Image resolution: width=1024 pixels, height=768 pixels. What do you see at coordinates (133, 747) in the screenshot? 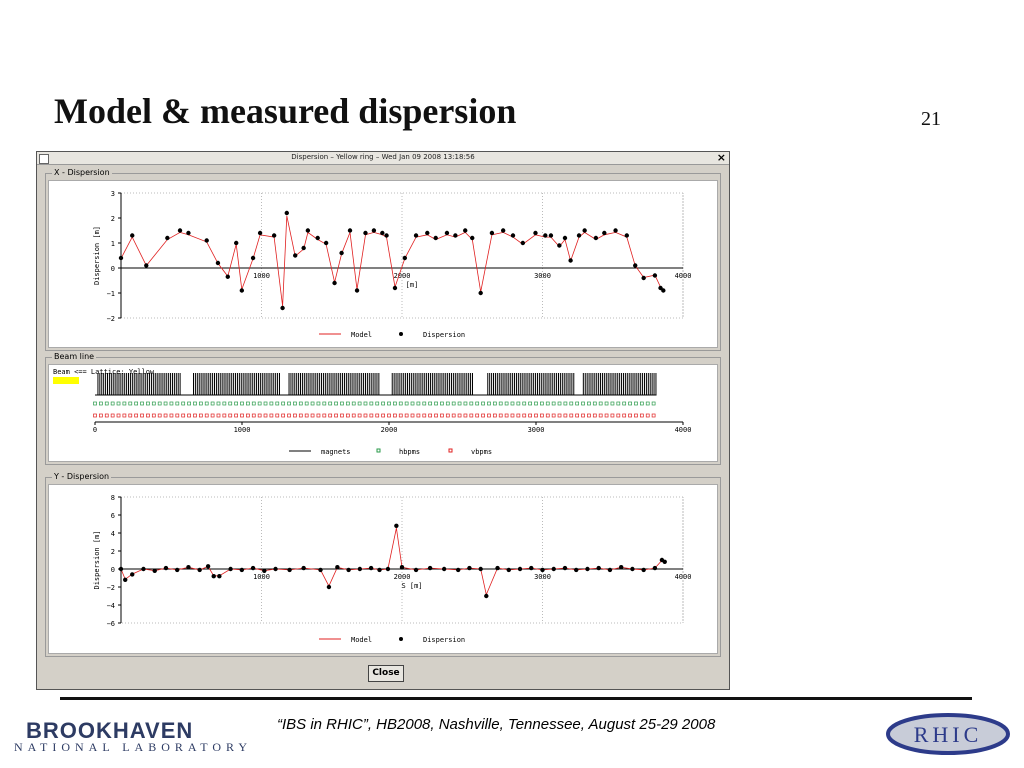
I see `bnl-logo-bottom: NATIONAL LABORATORY` at bounding box center [133, 747].